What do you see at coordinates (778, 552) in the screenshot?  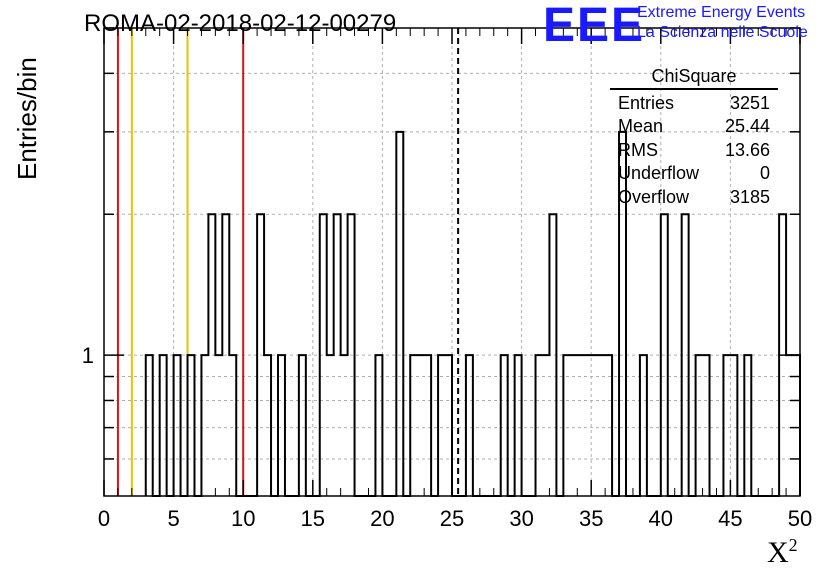 I see `x-axis-label-base: X` at bounding box center [778, 552].